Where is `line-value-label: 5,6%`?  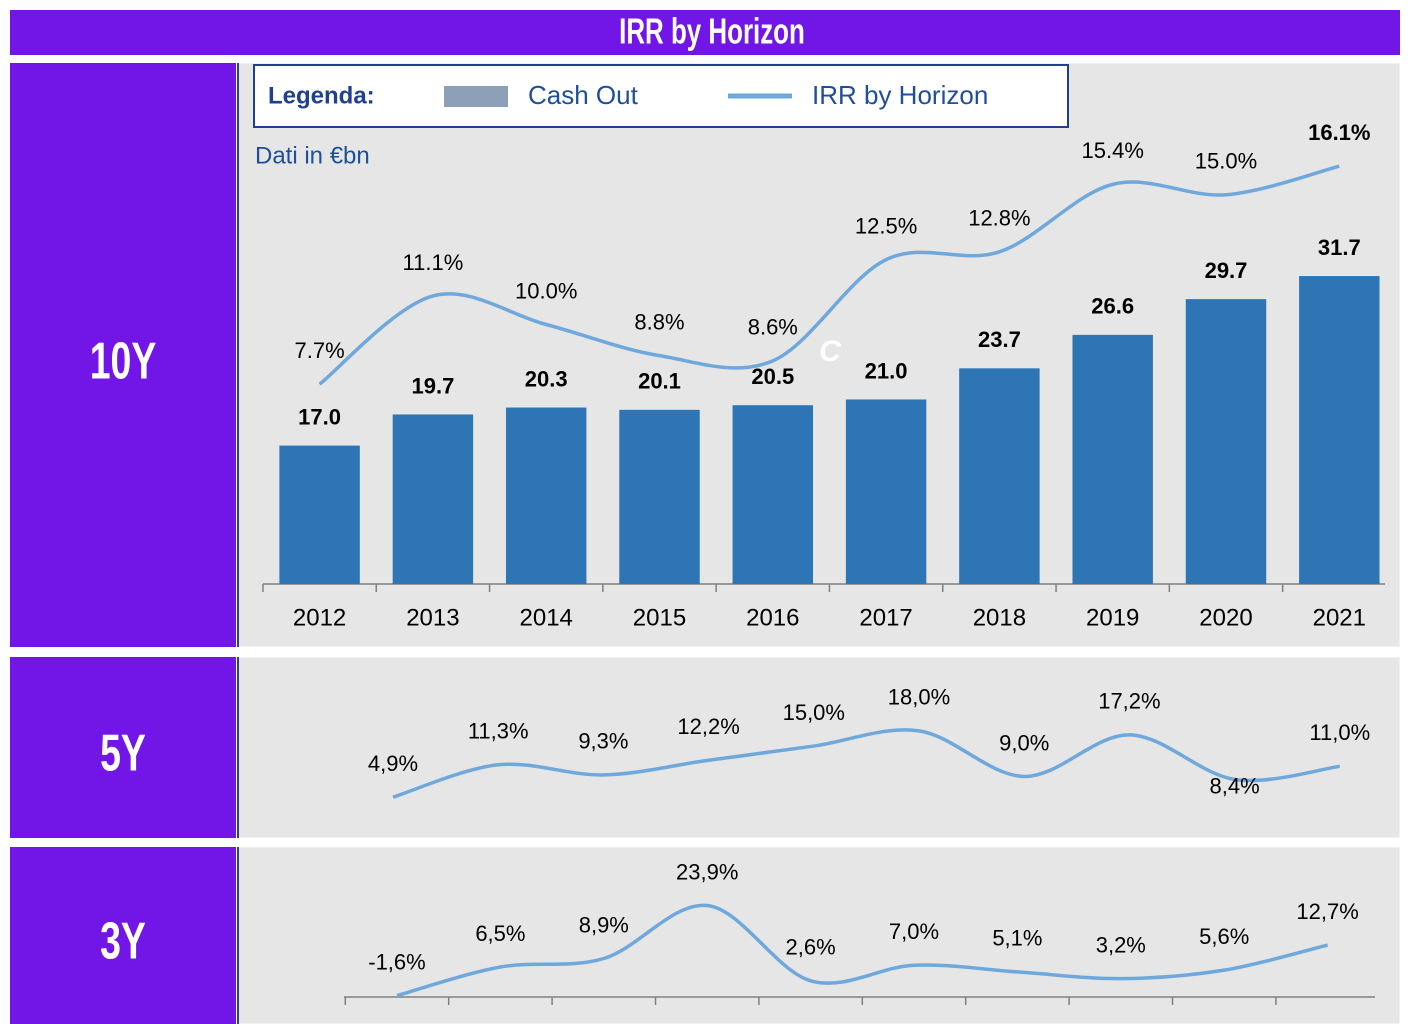 line-value-label: 5,6% is located at coordinates (1224, 936).